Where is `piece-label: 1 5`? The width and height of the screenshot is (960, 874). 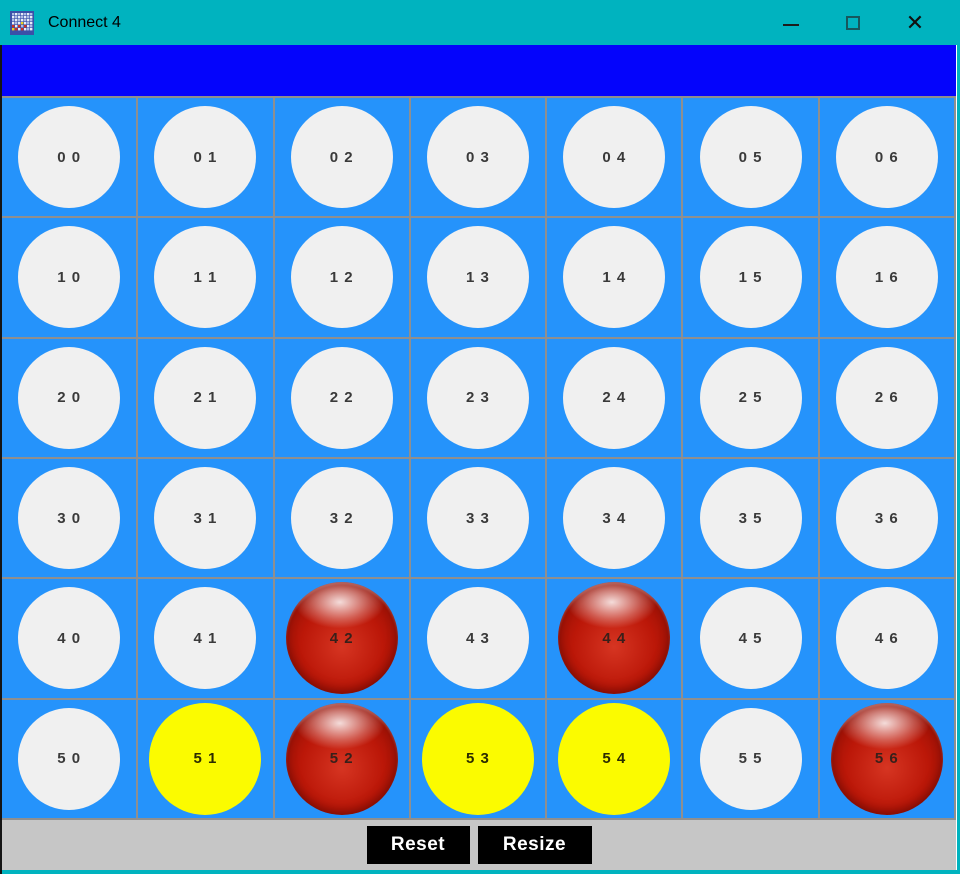
piece-label: 1 5 is located at coordinates (750, 277).